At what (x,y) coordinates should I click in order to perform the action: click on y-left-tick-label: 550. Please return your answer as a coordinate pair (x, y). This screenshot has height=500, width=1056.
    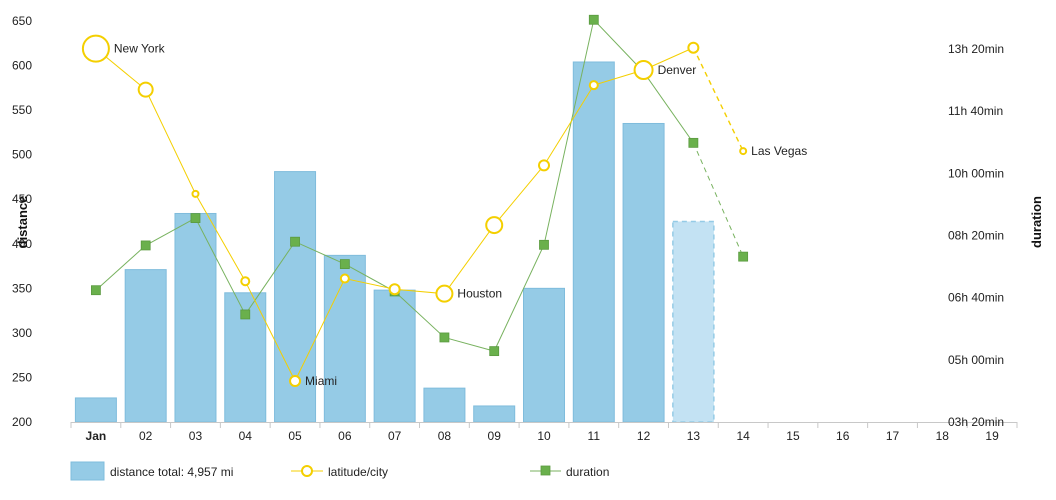
    Looking at the image, I should click on (22, 110).